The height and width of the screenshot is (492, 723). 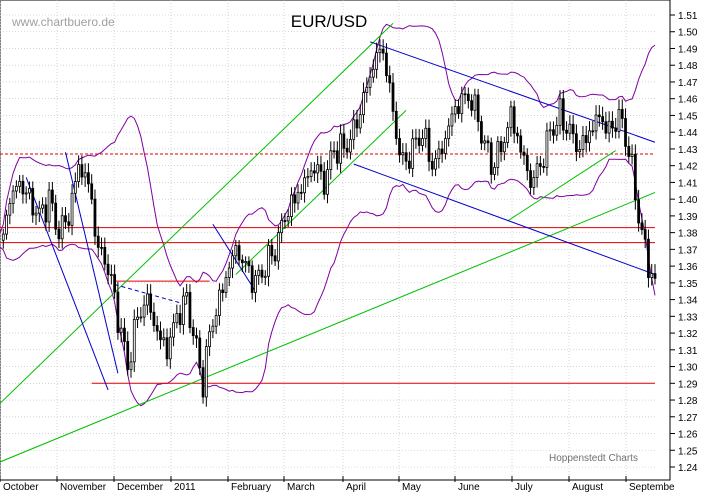 What do you see at coordinates (652, 487) in the screenshot?
I see `x-tick-label: Septembe` at bounding box center [652, 487].